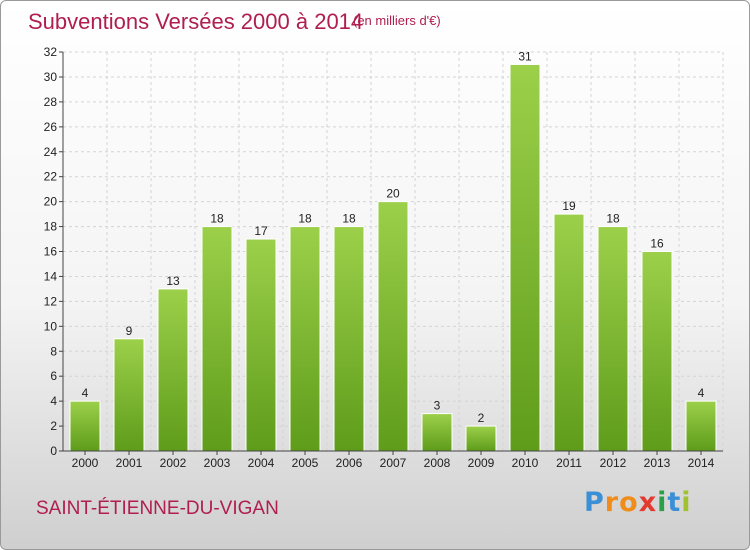 This screenshot has height=550, width=750. I want to click on data-label: 13, so click(173, 281).